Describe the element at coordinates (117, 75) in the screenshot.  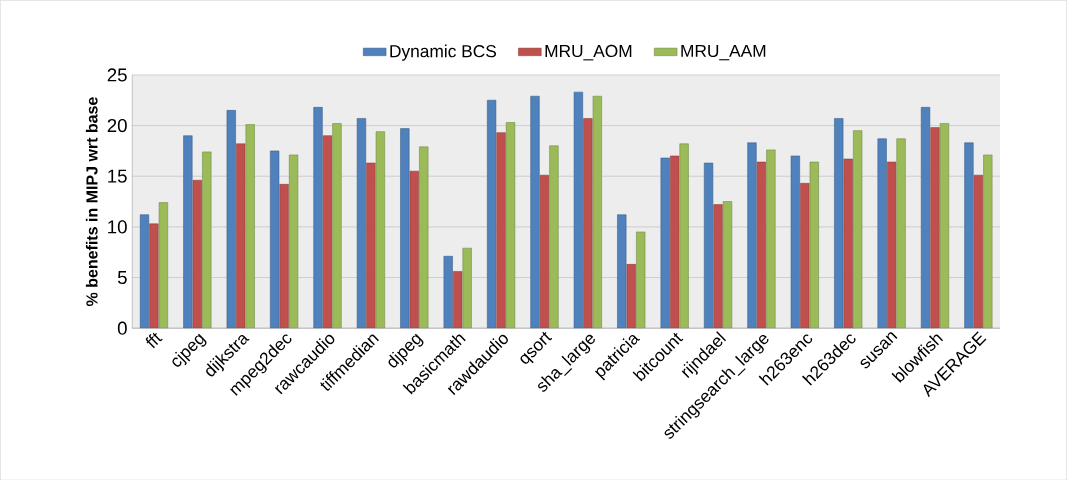
I see `y-tick-label: 25` at that location.